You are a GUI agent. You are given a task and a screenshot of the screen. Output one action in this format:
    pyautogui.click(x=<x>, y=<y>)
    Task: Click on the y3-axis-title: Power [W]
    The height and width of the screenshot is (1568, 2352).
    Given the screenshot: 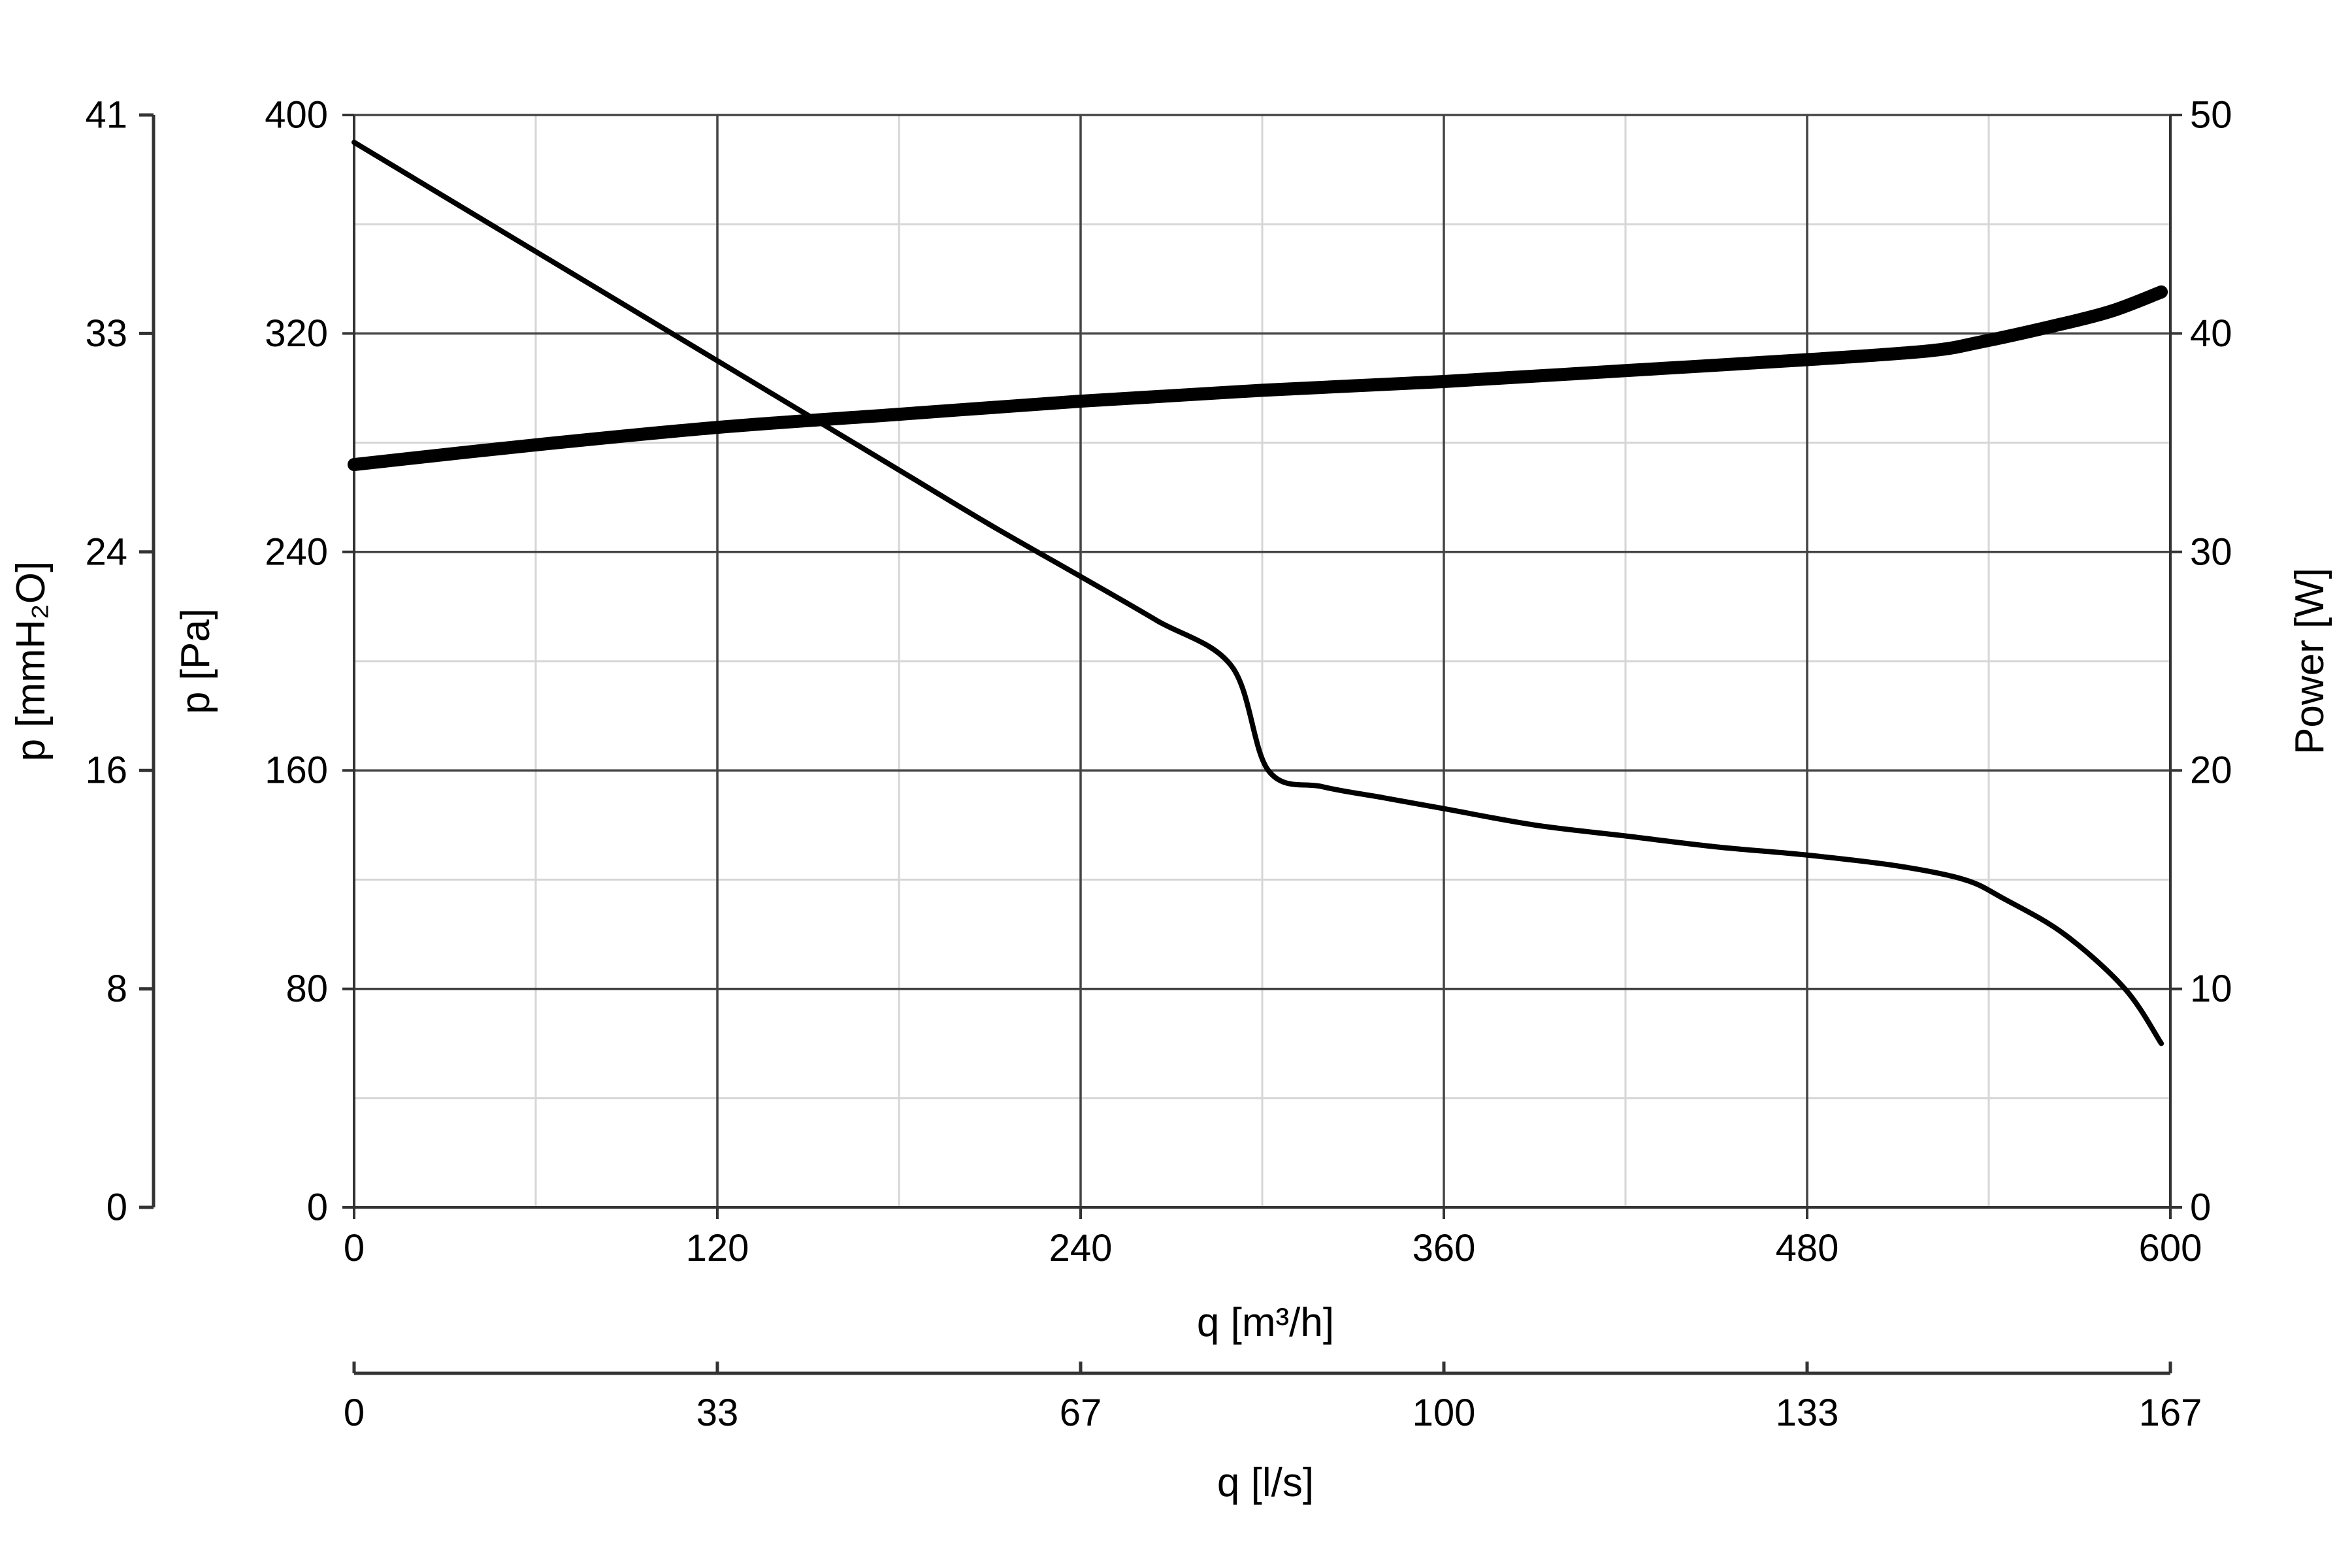 What is the action you would take?
    pyautogui.click(x=2309, y=661)
    